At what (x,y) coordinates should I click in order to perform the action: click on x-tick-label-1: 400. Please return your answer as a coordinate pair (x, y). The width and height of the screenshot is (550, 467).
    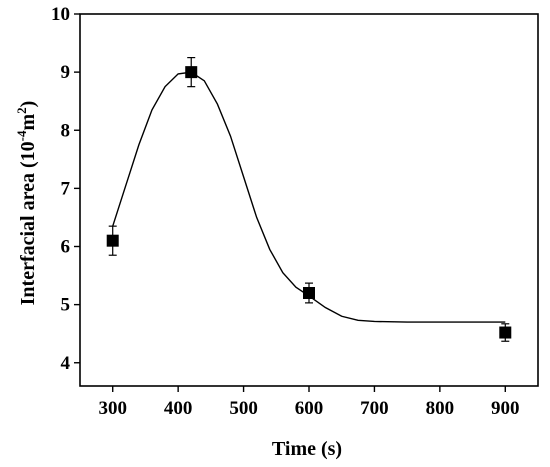
    Looking at the image, I should click on (178, 408).